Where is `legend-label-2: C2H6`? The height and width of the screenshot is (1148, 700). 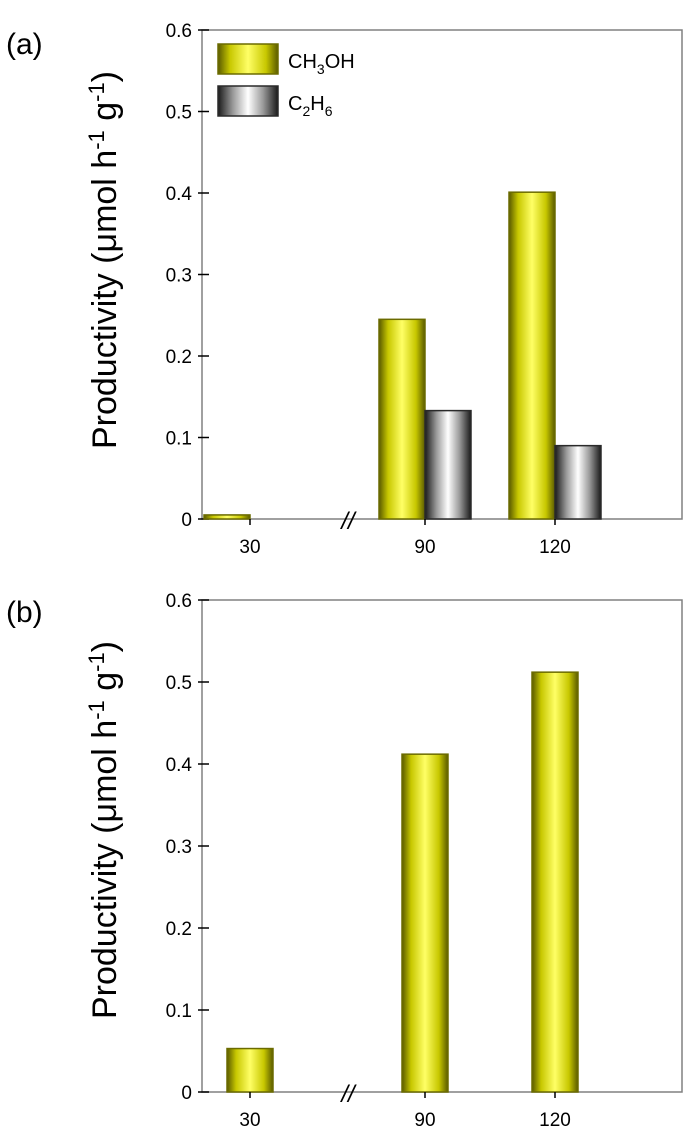 legend-label-2: C2H6 is located at coordinates (310, 106).